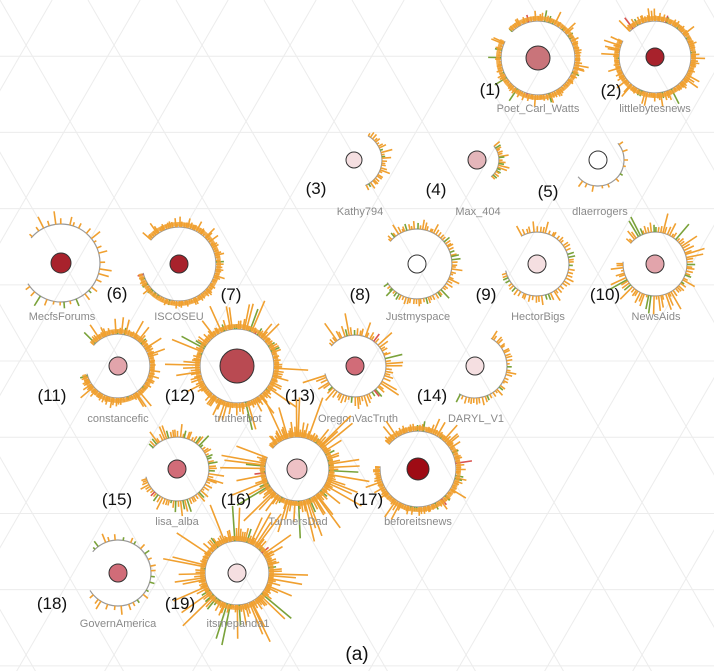 The height and width of the screenshot is (671, 714). What do you see at coordinates (358, 419) in the screenshot?
I see `node-label: OregonVacTruth` at bounding box center [358, 419].